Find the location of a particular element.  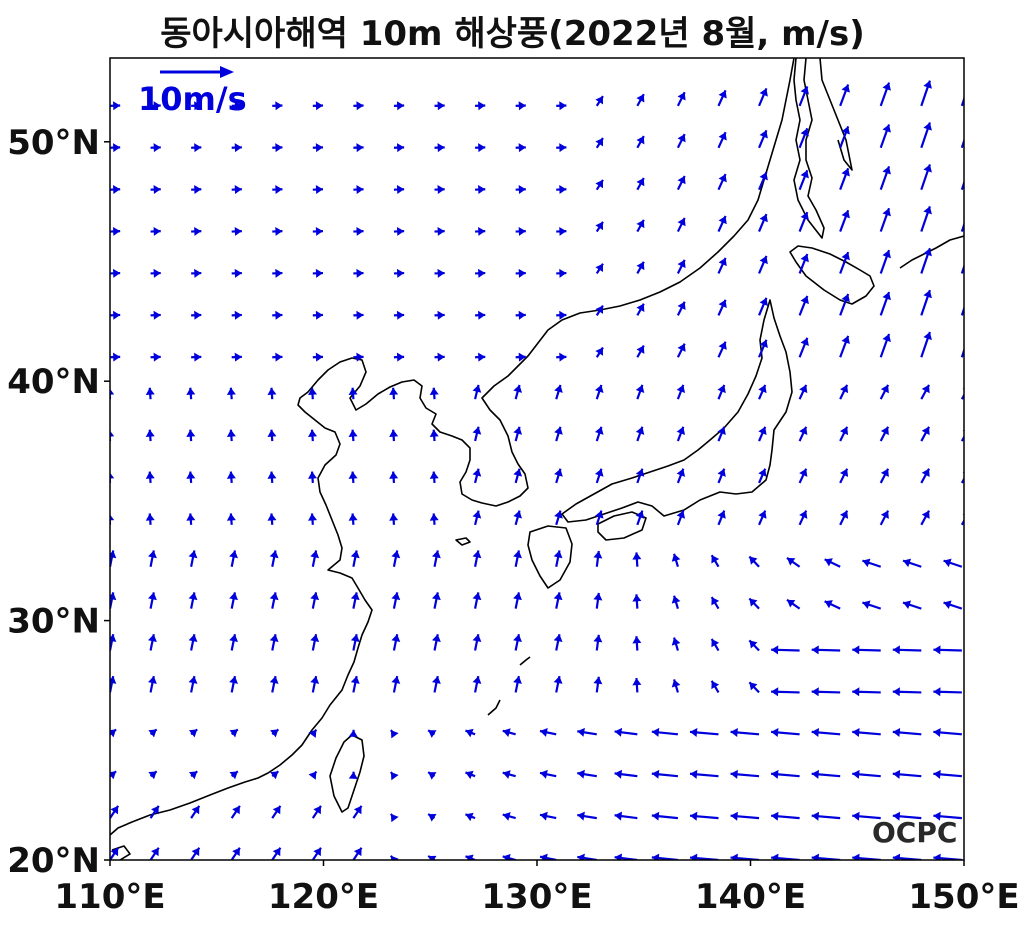

coastline-hokkaido is located at coordinates (832, 275).